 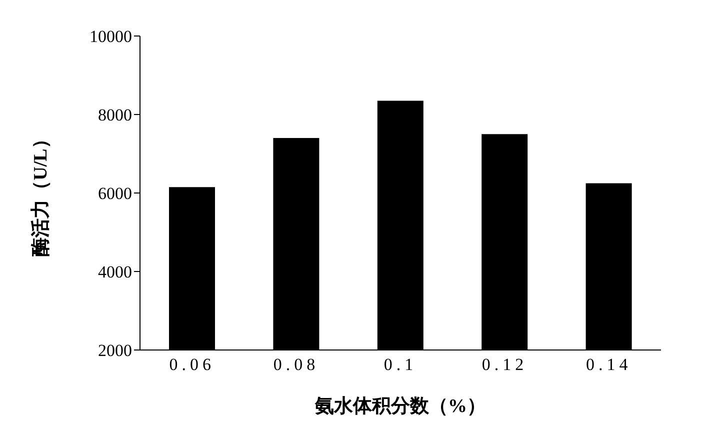 What do you see at coordinates (609, 364) in the screenshot?
I see `x-tick-label: 0.14` at bounding box center [609, 364].